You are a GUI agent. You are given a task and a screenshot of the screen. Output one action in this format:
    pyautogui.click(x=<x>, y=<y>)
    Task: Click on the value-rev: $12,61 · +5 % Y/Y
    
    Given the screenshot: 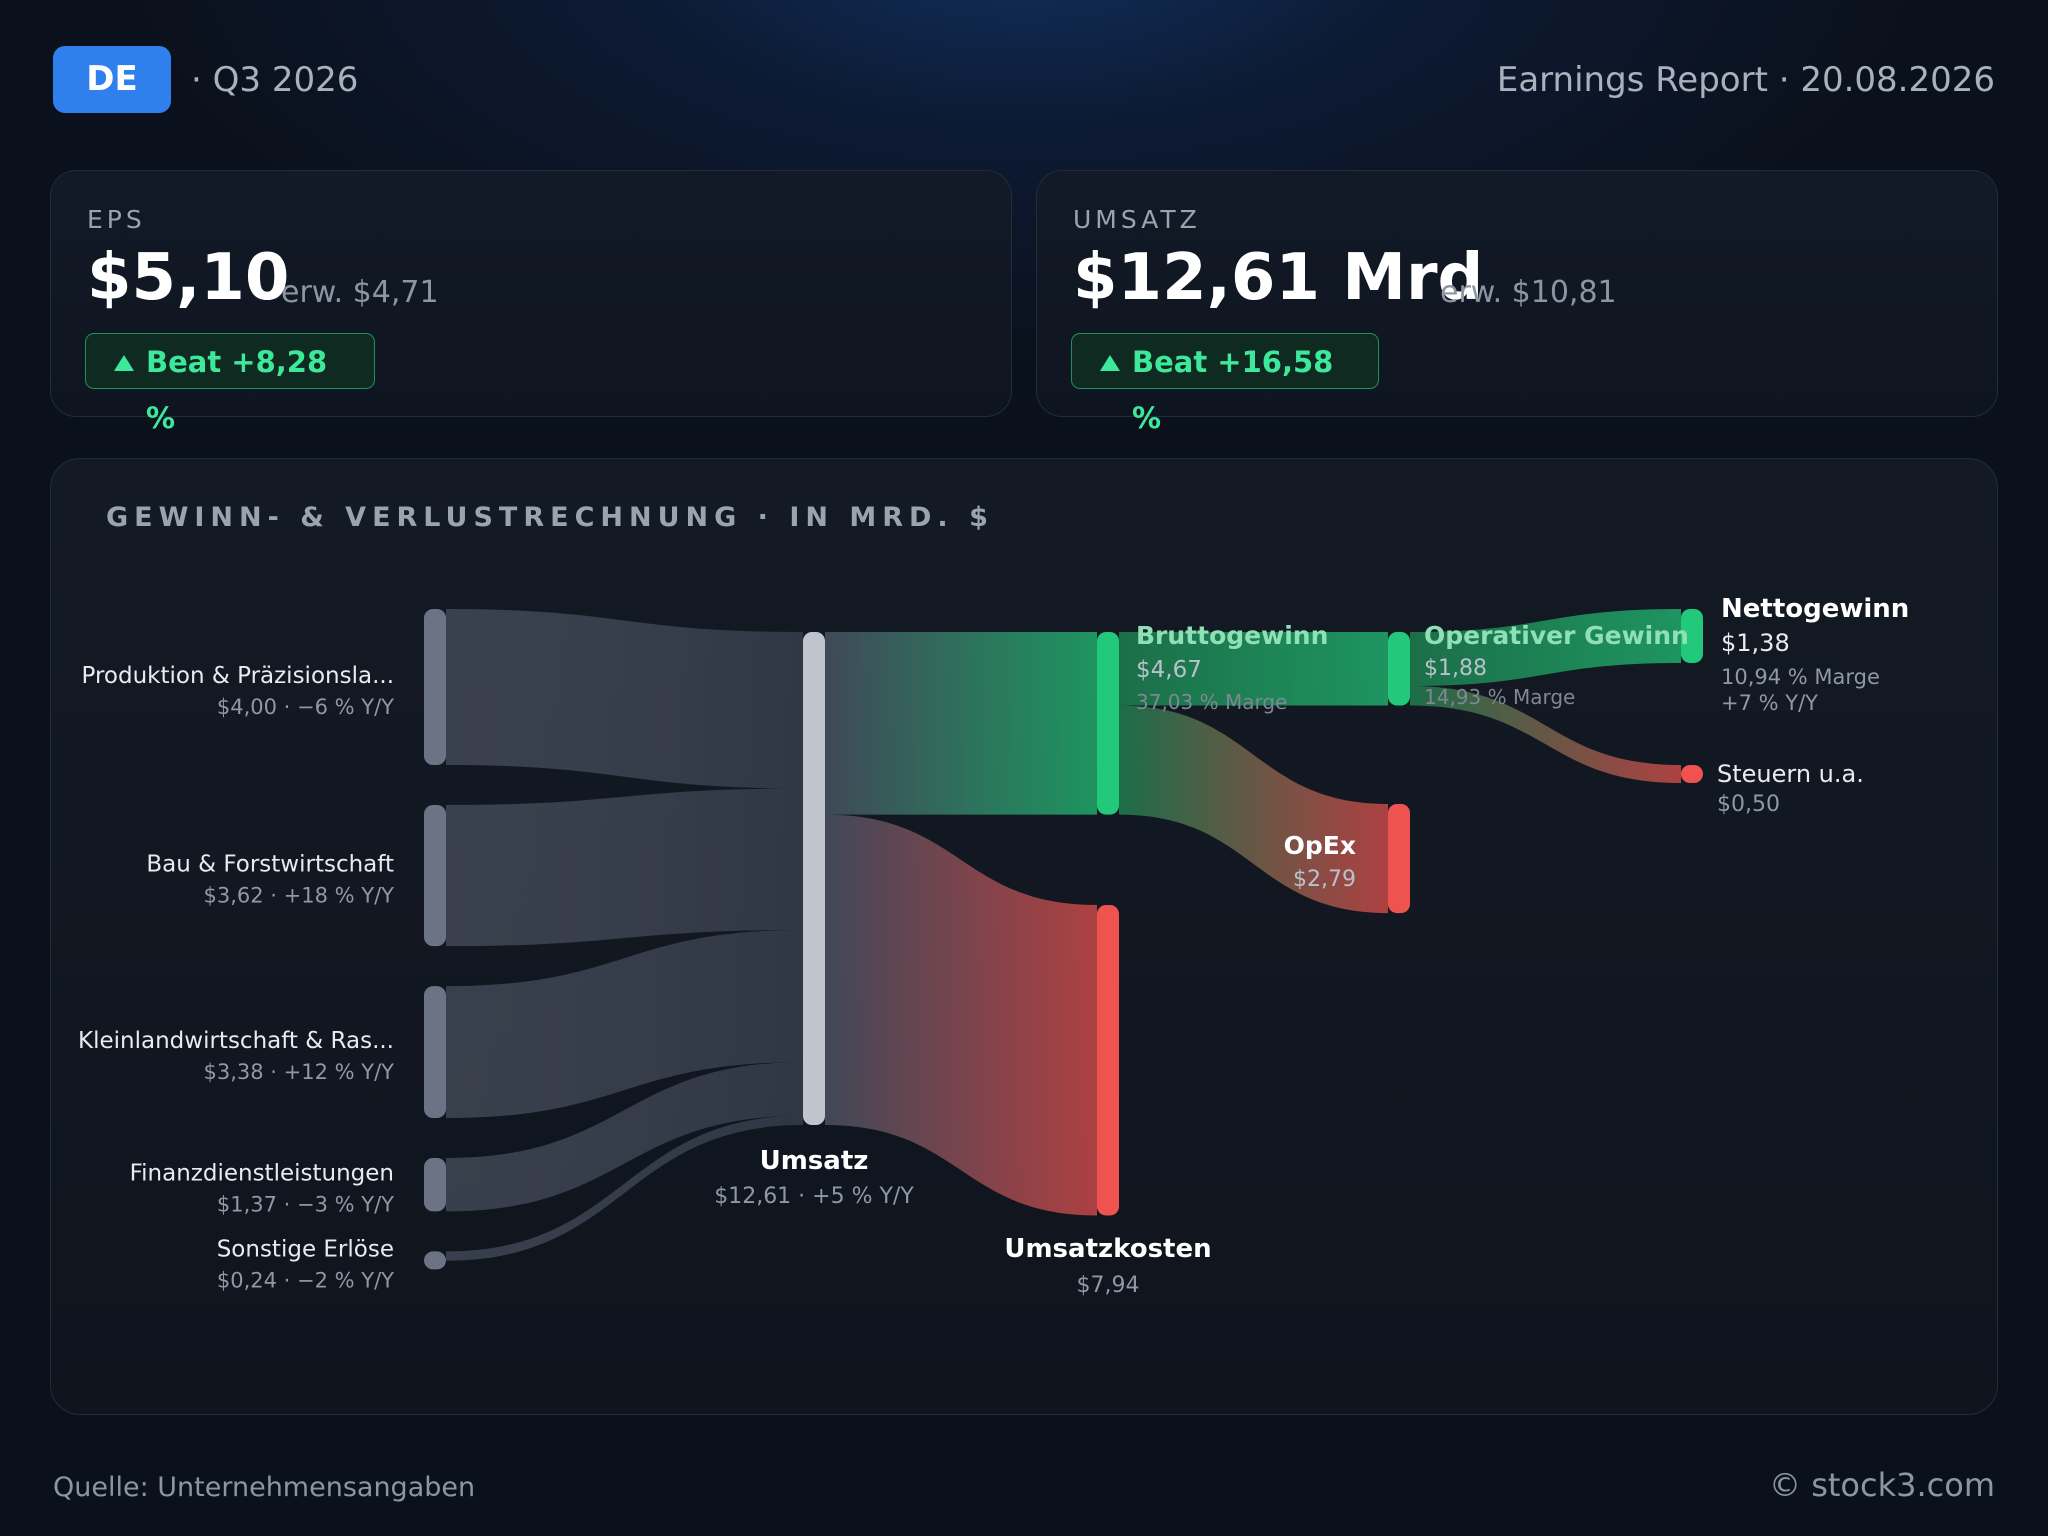 What is the action you would take?
    pyautogui.click(x=814, y=1196)
    